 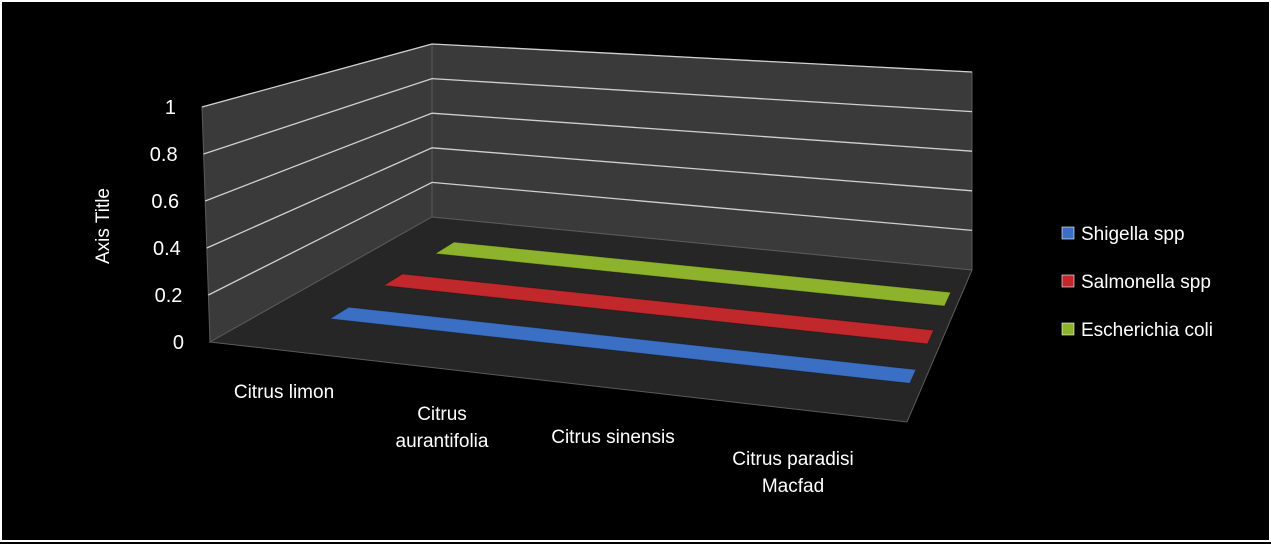 I want to click on bar-escherichia-coli, so click(x=692, y=274).